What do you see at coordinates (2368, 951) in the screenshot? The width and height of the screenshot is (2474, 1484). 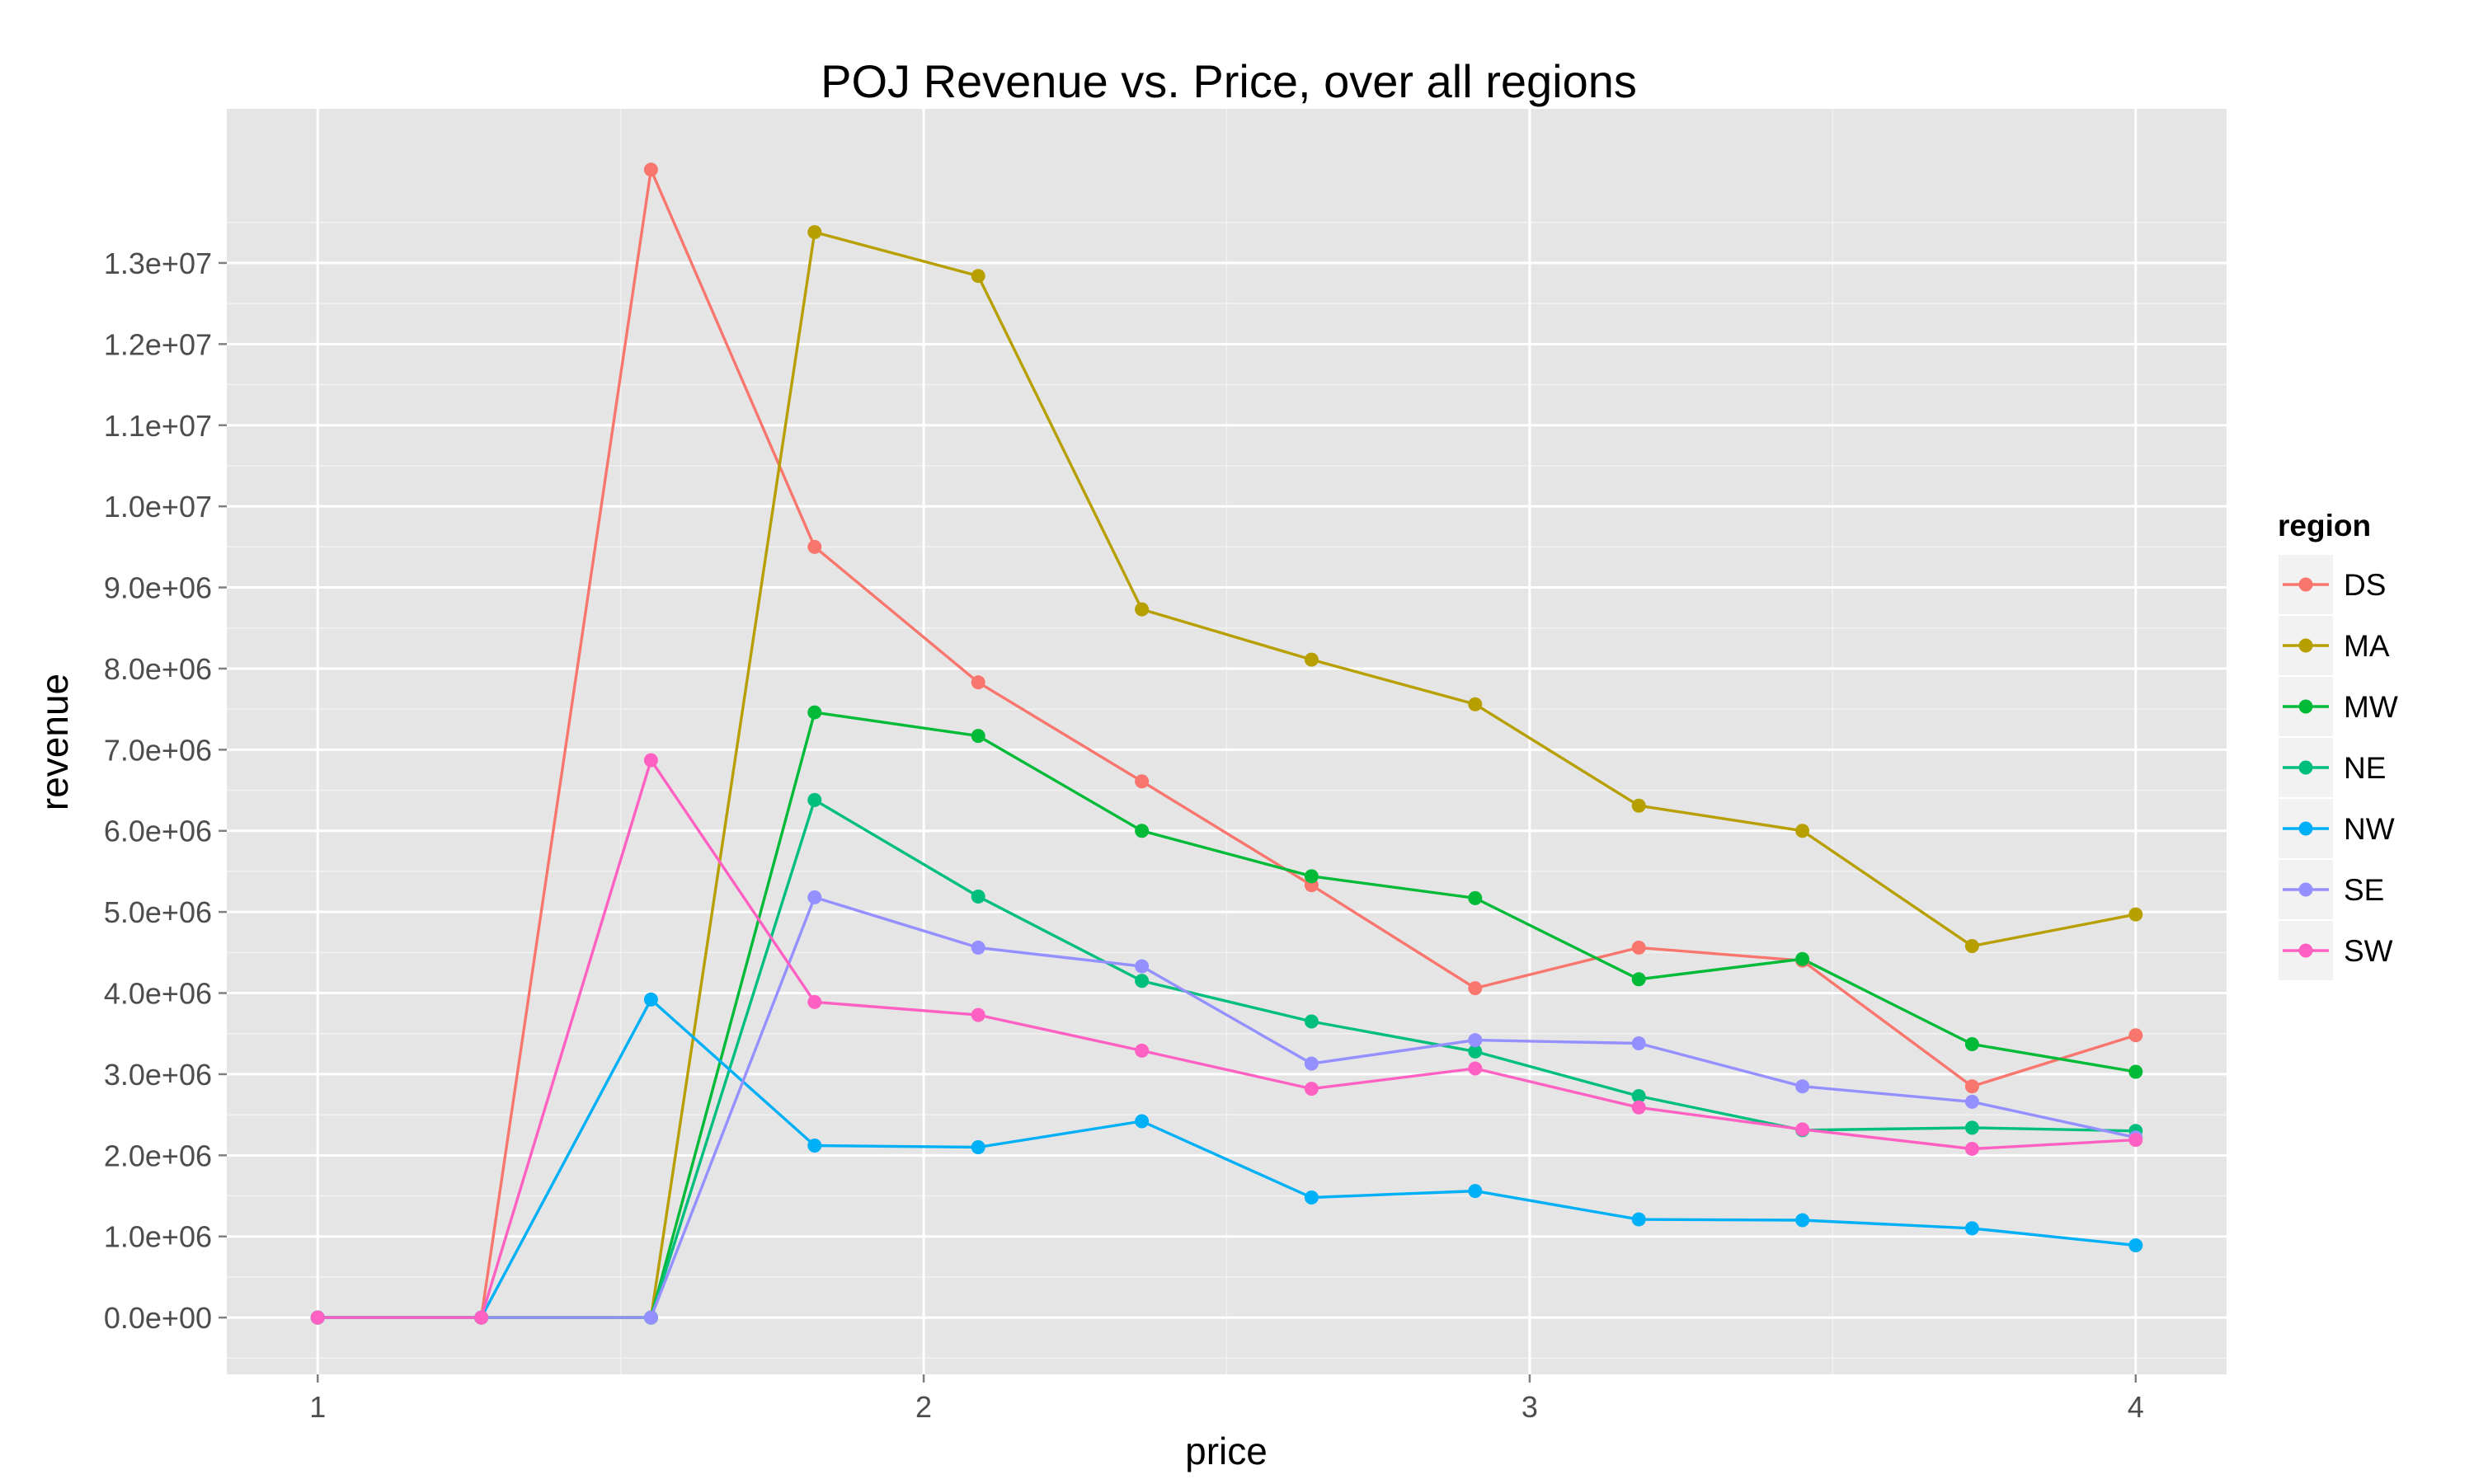 I see `legend-label-sw: SW` at bounding box center [2368, 951].